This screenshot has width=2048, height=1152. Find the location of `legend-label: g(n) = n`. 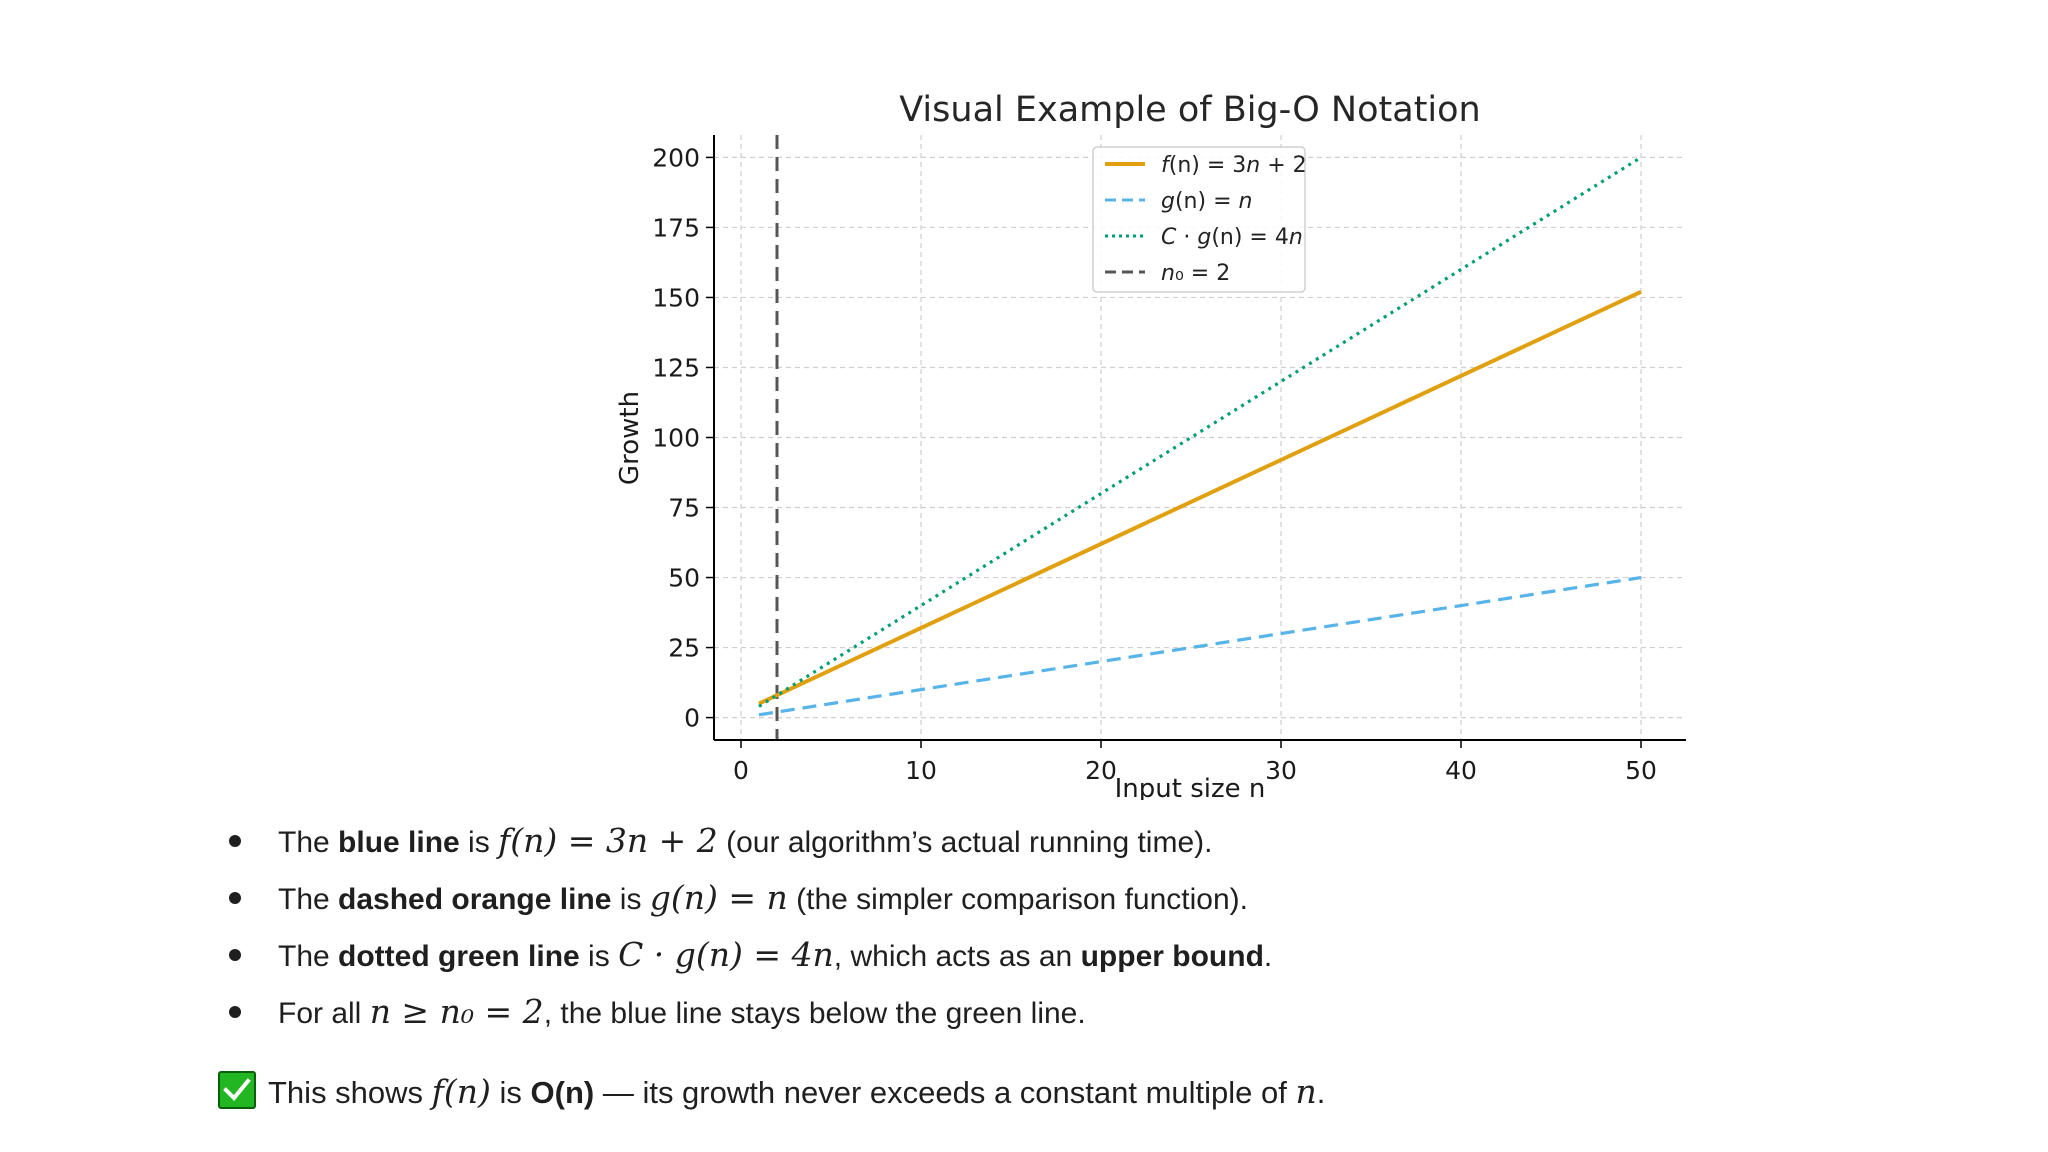

legend-label: g(n) = n is located at coordinates (1206, 201).